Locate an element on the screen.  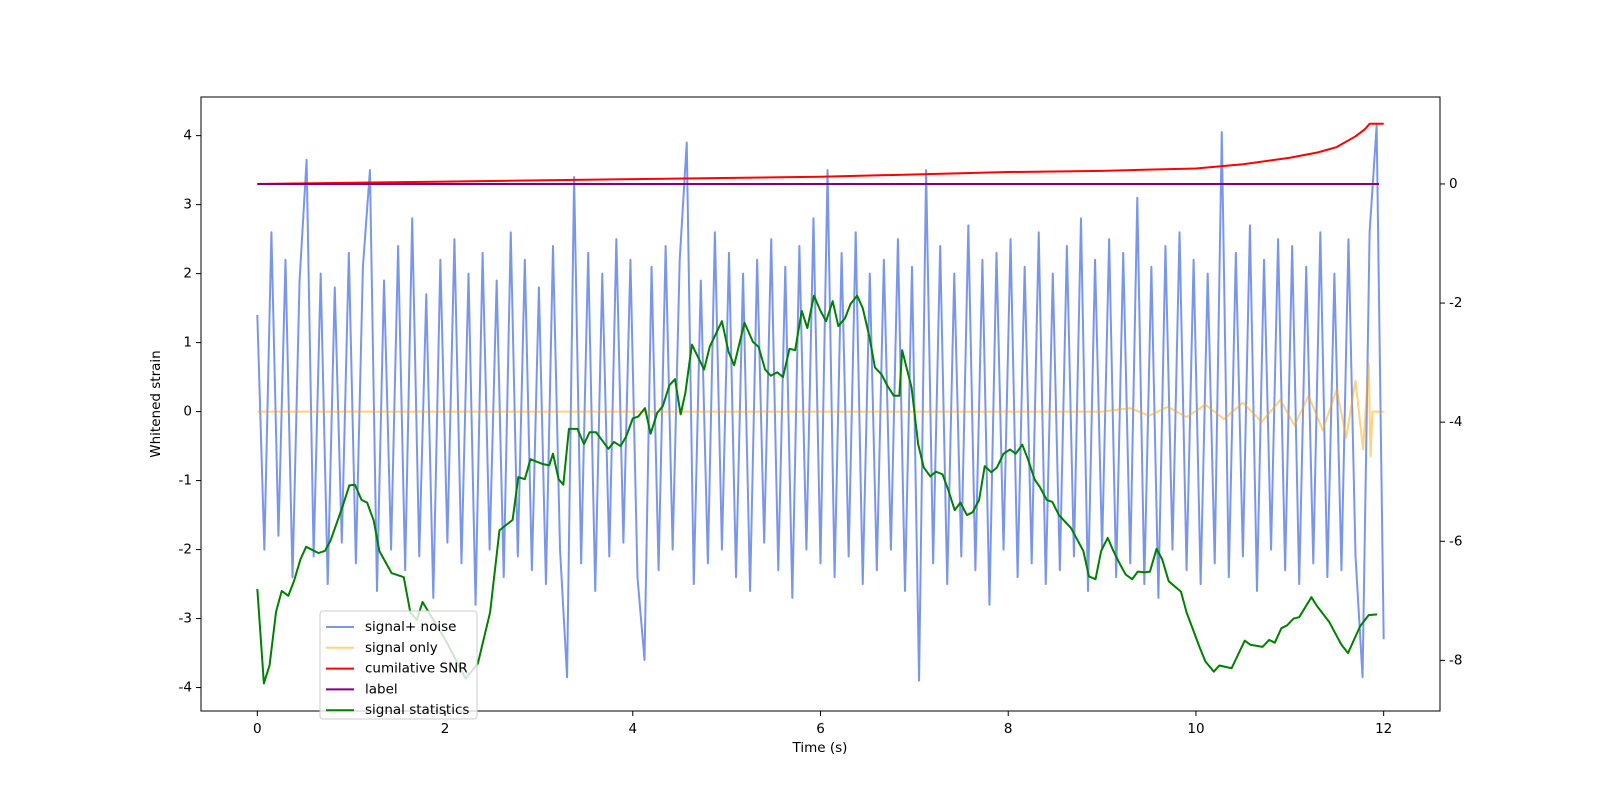
legend-label: cumilative SNR is located at coordinates (416, 669).